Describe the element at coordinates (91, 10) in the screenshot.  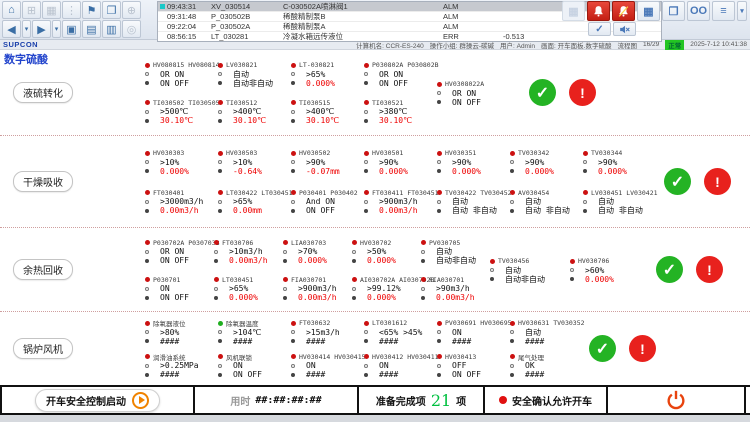
I see `flag-icon: ⚑` at that location.